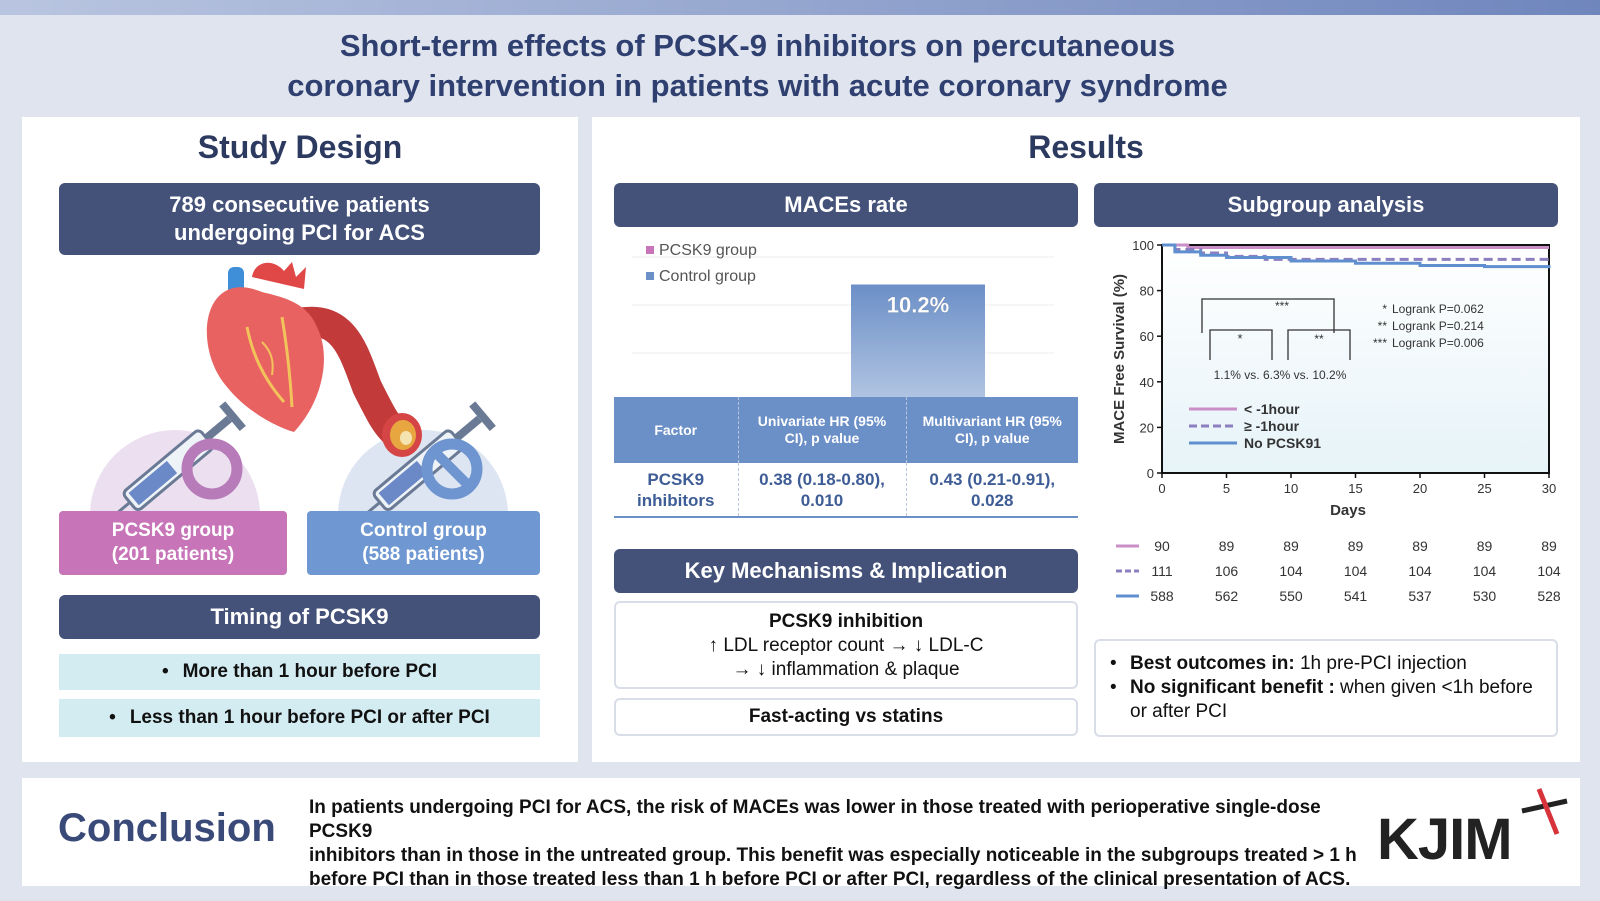  What do you see at coordinates (1272, 426) in the screenshot?
I see `km-legend-label-2: ≥ -1hour` at bounding box center [1272, 426].